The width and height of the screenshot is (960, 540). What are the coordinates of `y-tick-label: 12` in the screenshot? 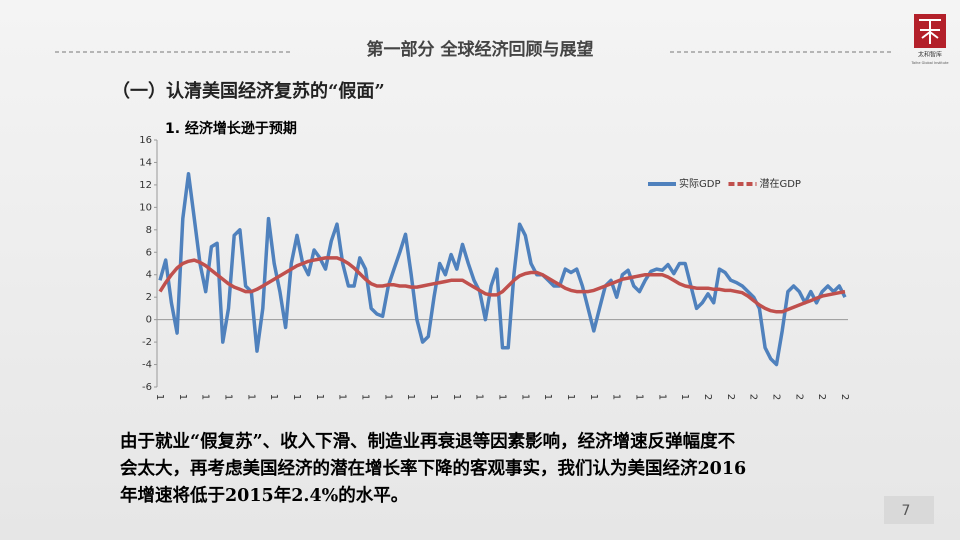 It's located at (145, 185).